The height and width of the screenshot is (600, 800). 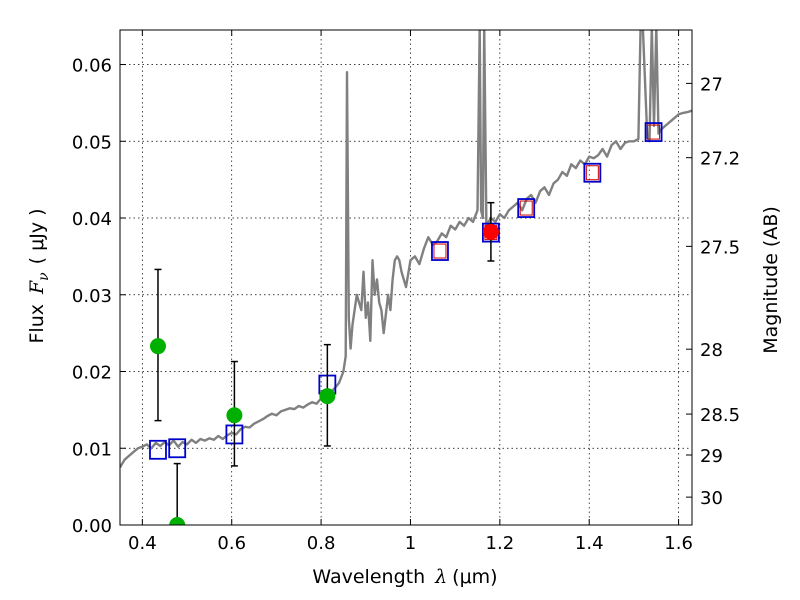 I want to click on y-tick-label: 0.02, so click(x=92, y=373).